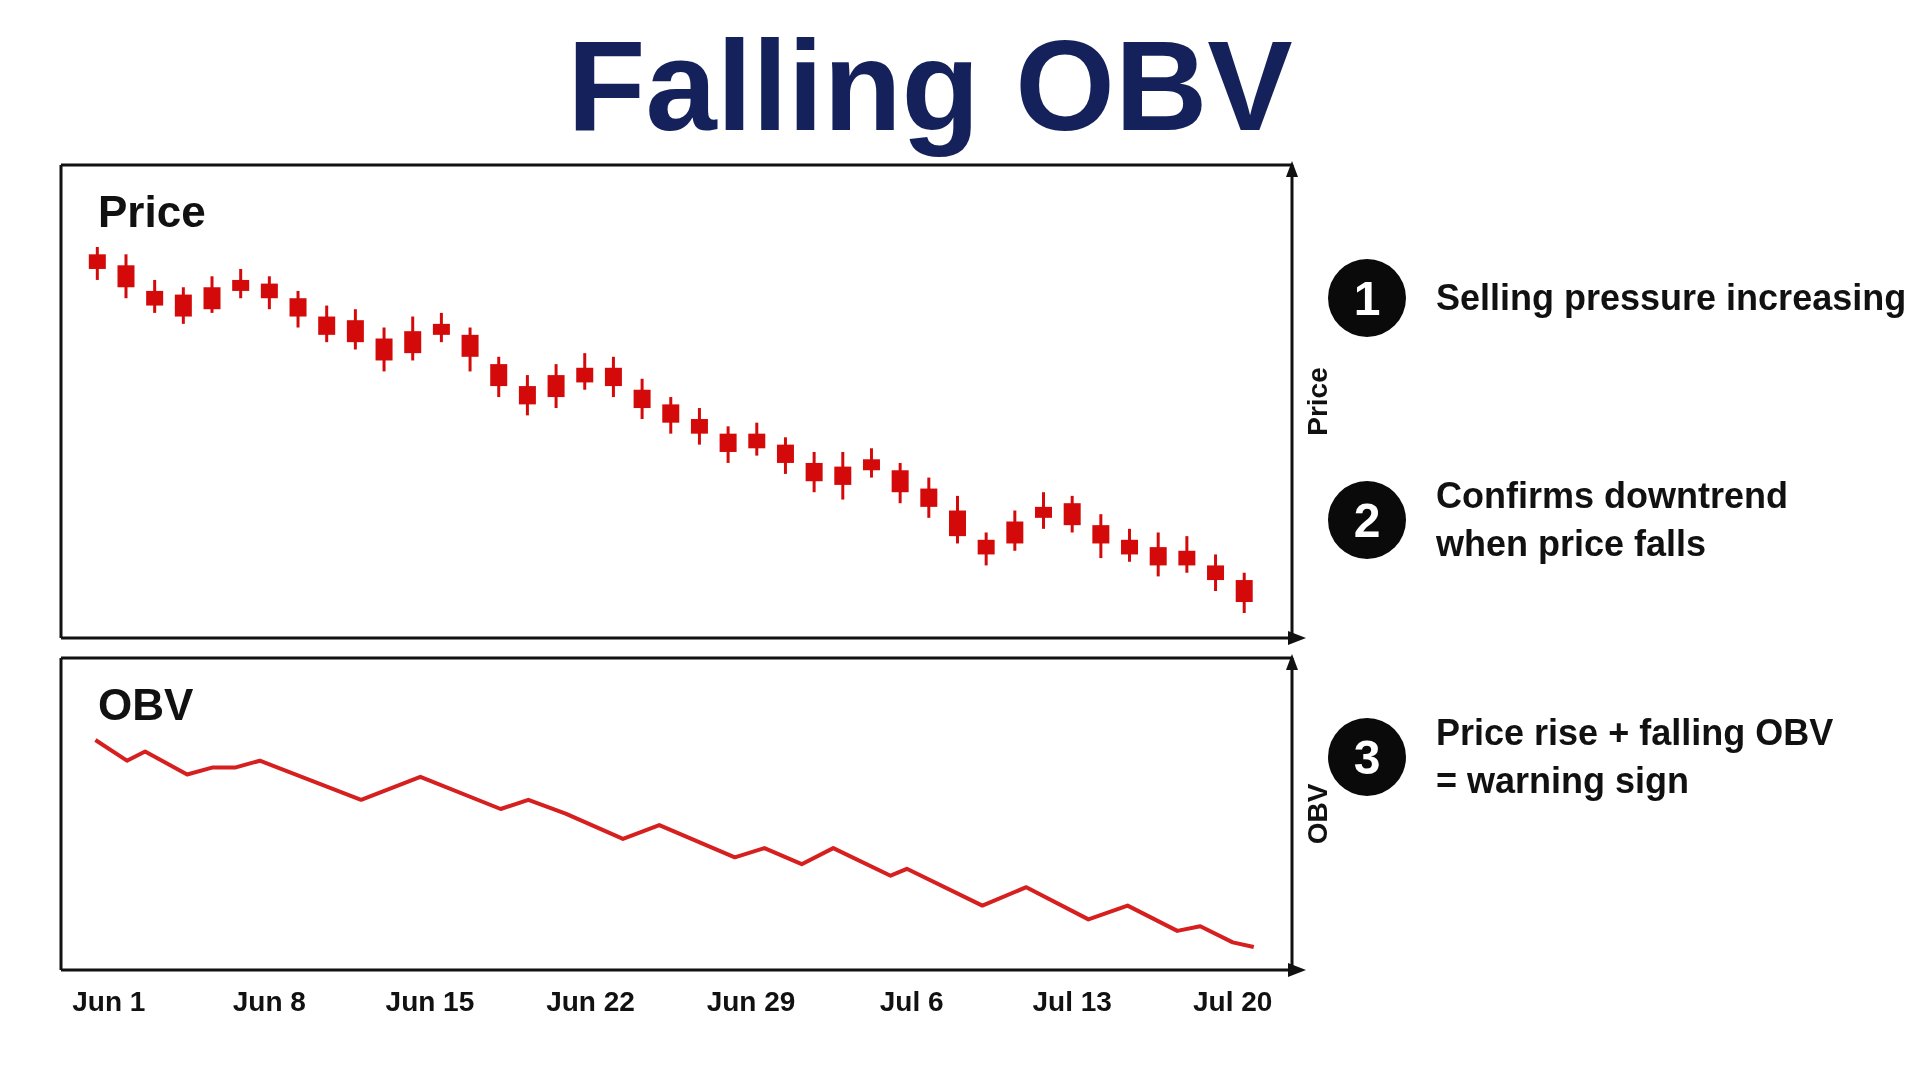 The image size is (1920, 1080). What do you see at coordinates (1611, 519) in the screenshot?
I see `text: Confirms downtrend when price falls` at bounding box center [1611, 519].